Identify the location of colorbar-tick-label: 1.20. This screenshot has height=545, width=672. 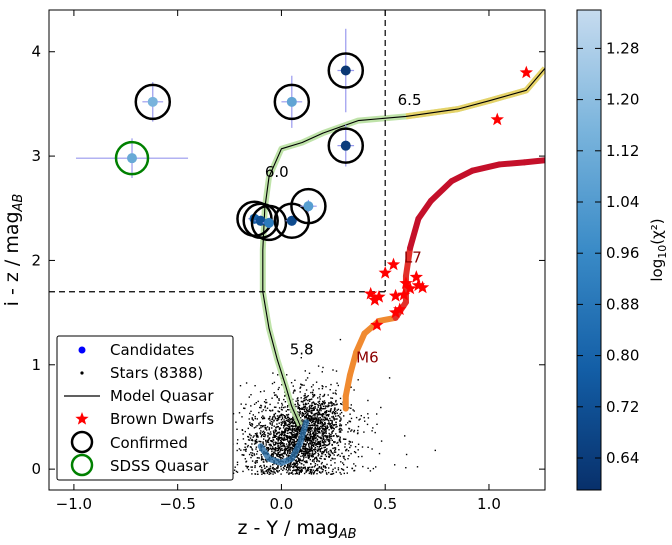
(622, 100).